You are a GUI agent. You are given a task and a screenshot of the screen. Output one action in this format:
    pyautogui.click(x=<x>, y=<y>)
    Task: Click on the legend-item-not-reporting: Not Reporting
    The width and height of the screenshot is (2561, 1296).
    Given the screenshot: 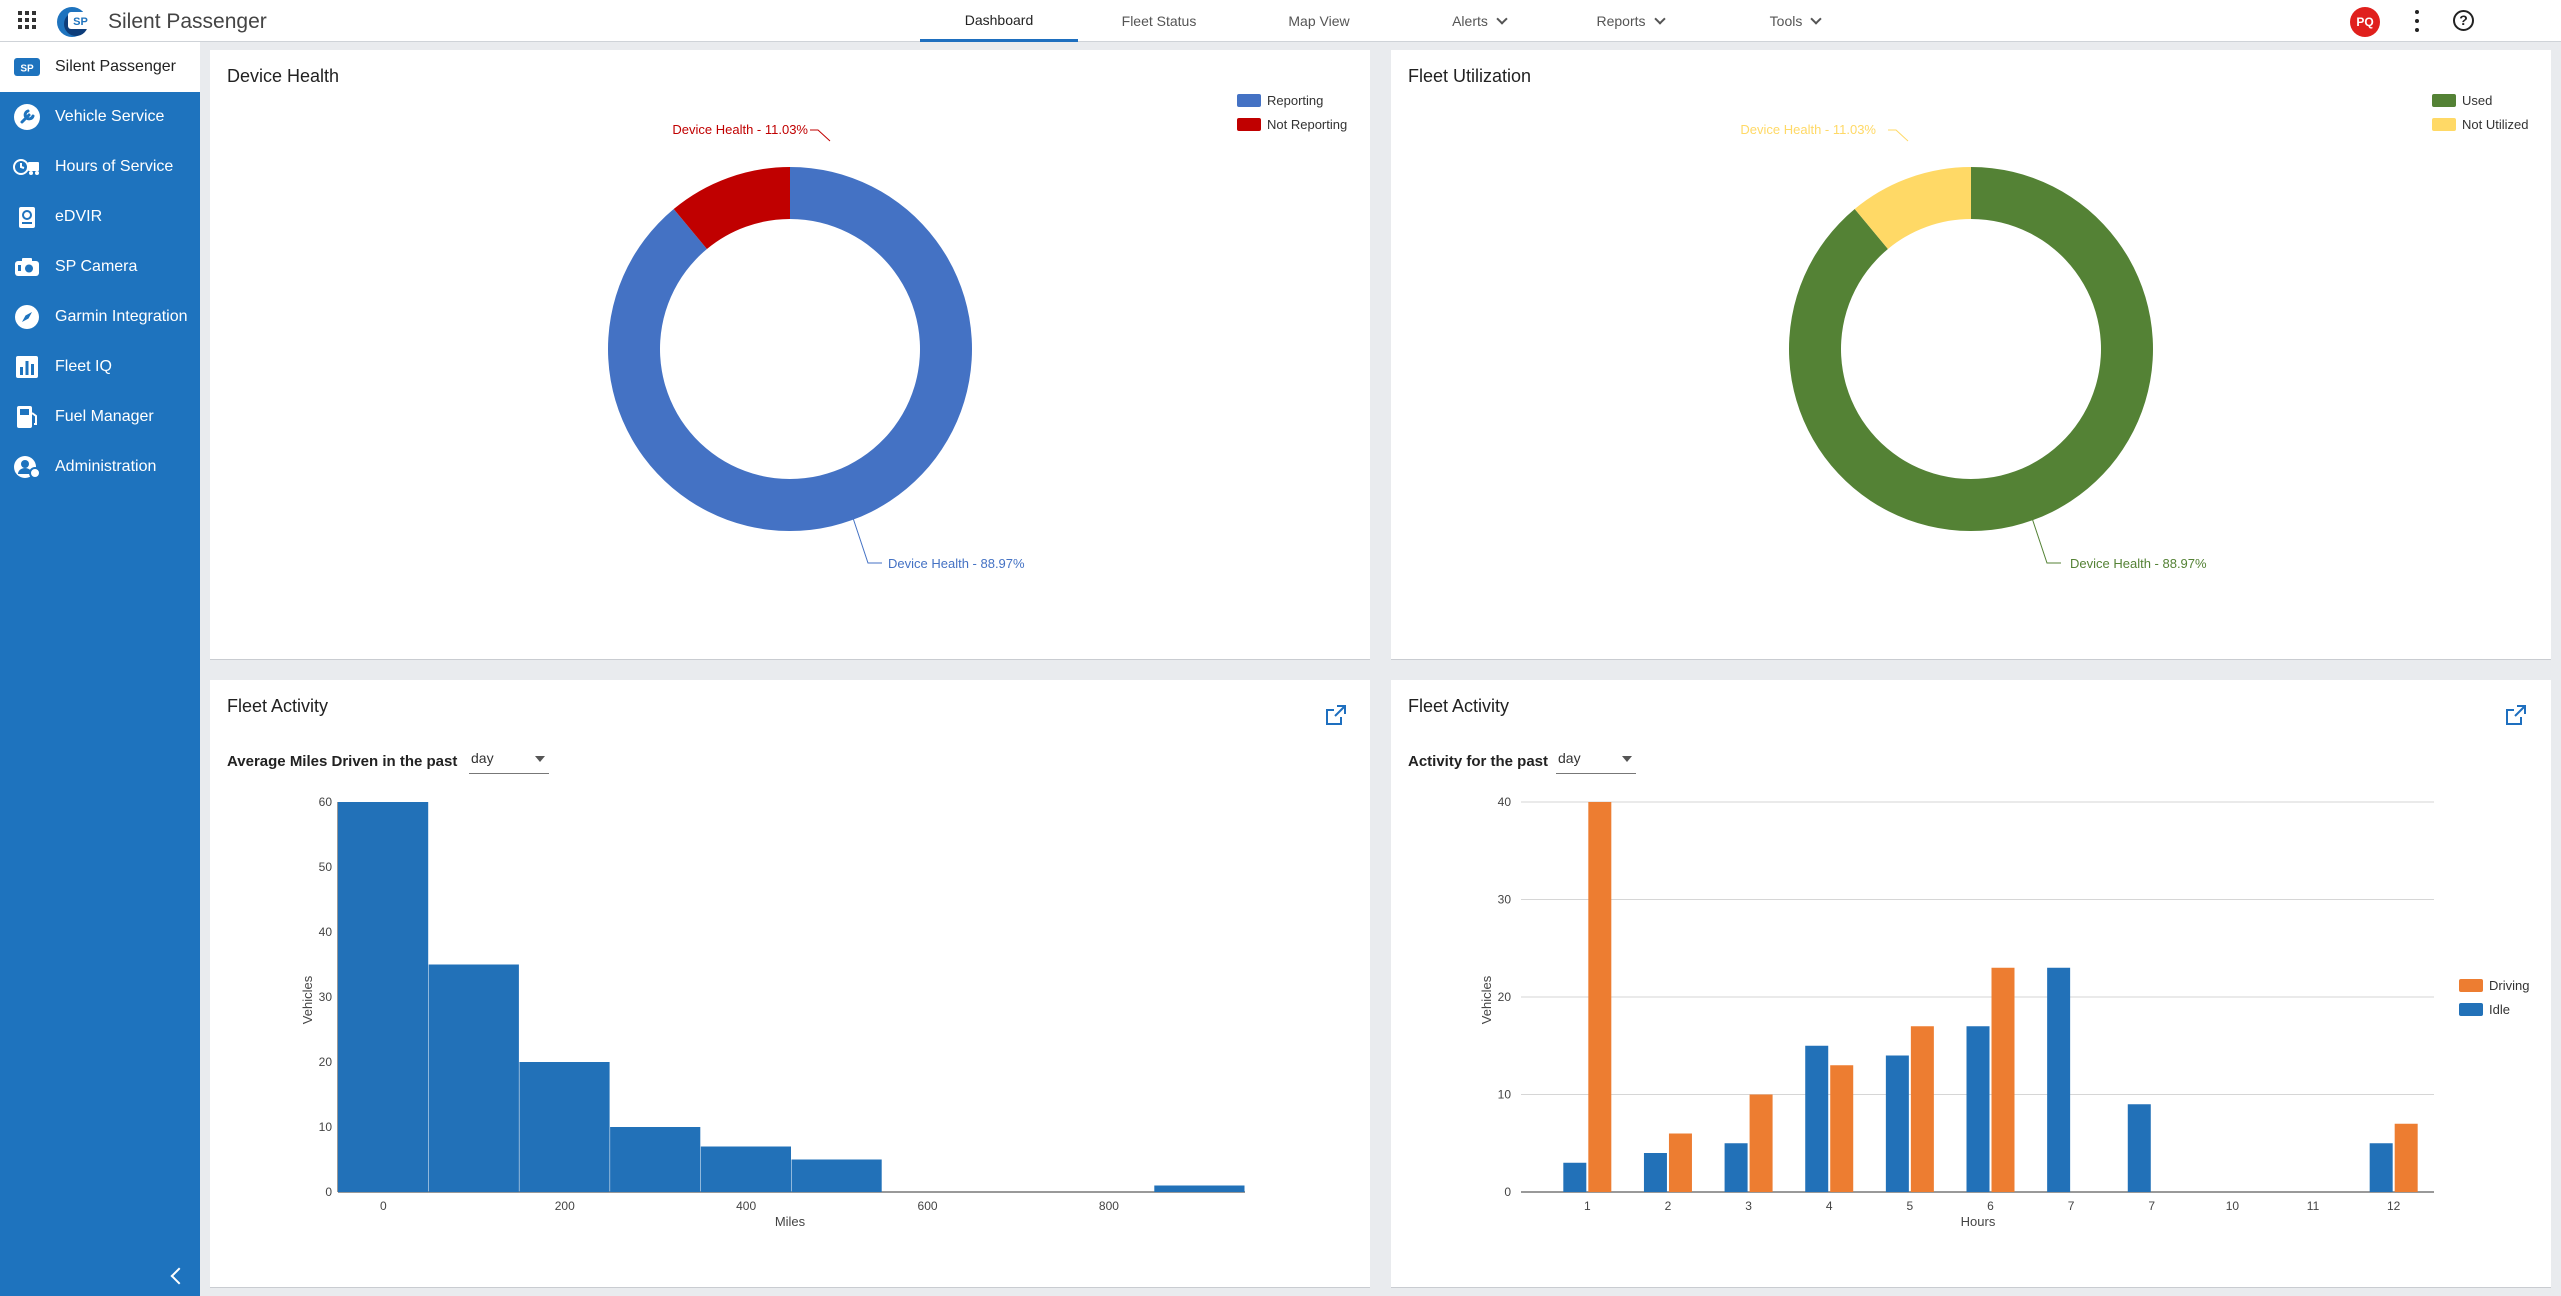 What is the action you would take?
    pyautogui.click(x=1292, y=124)
    